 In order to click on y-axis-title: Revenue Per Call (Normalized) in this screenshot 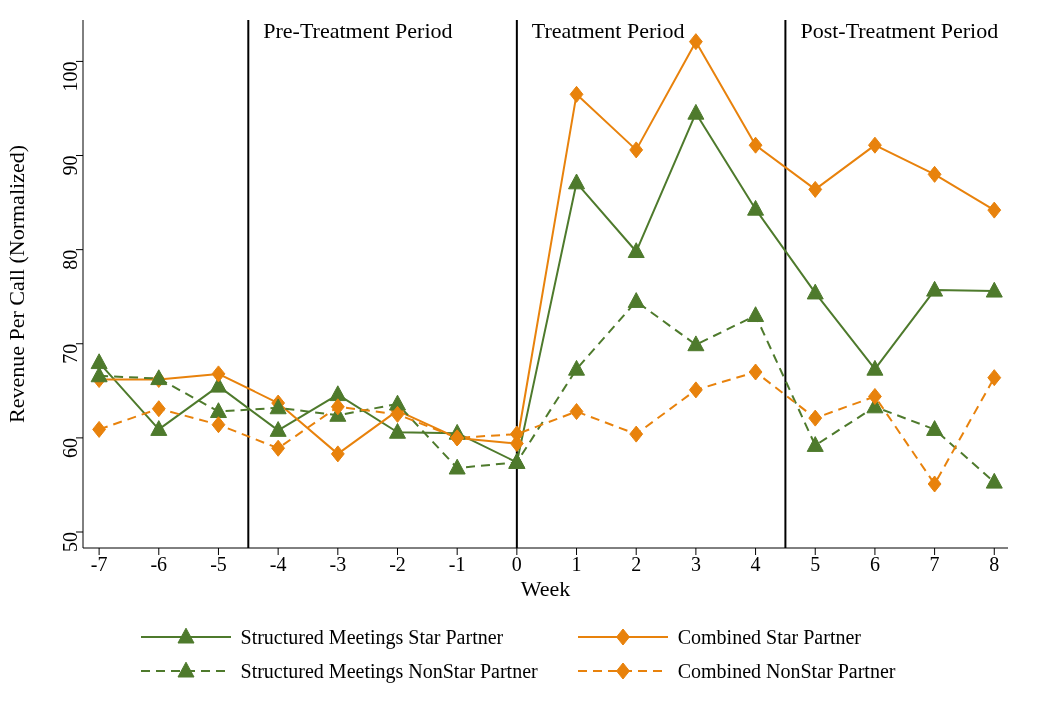, I will do `click(16, 284)`.